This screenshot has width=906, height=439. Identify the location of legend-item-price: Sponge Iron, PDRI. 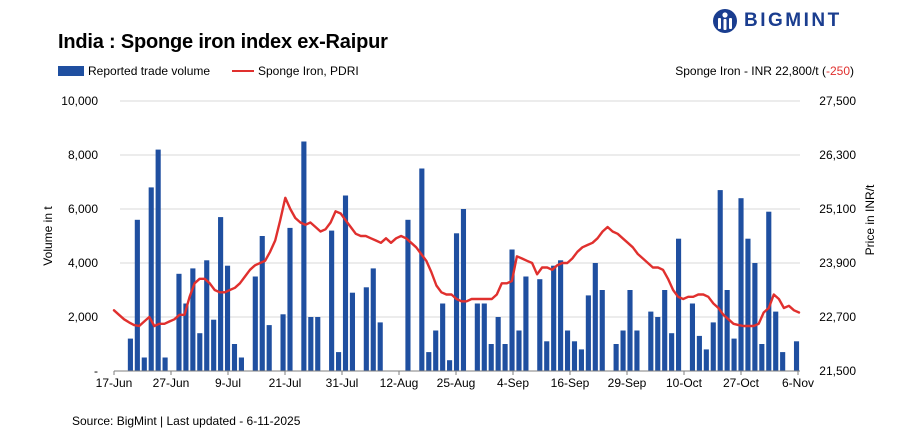
(295, 71).